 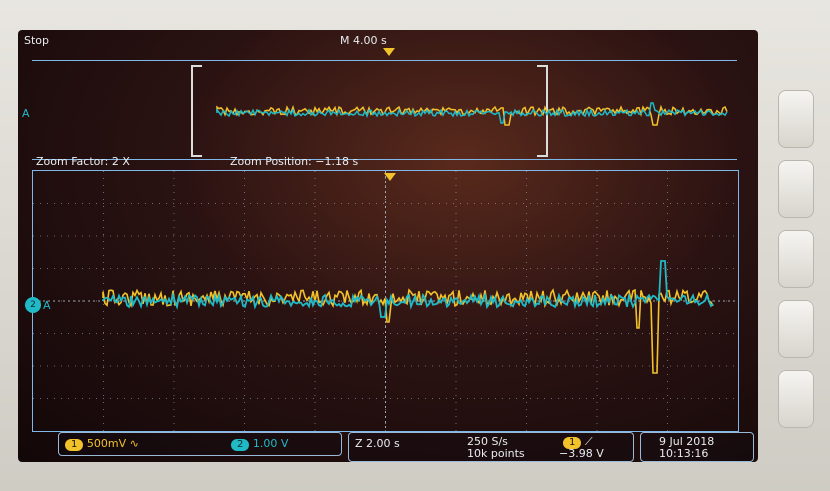 What do you see at coordinates (294, 161) in the screenshot?
I see `zoom-position-label: Zoom Position: −1.18 s` at bounding box center [294, 161].